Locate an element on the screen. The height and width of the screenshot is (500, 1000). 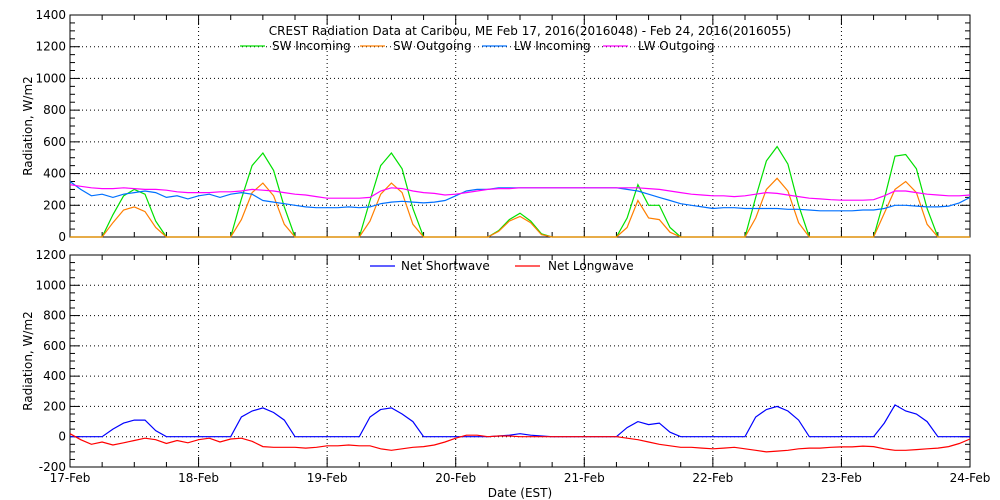
legend-label: Net Shortwave is located at coordinates (445, 266).